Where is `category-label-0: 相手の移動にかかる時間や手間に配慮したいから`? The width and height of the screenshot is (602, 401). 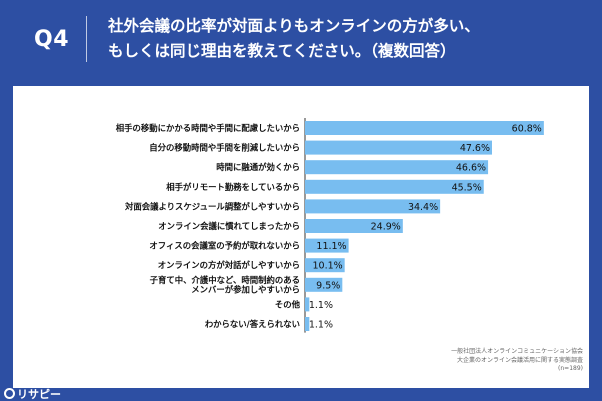
category-label-0: 相手の移動にかかる時間や手間に配慮したいから is located at coordinates (208, 128).